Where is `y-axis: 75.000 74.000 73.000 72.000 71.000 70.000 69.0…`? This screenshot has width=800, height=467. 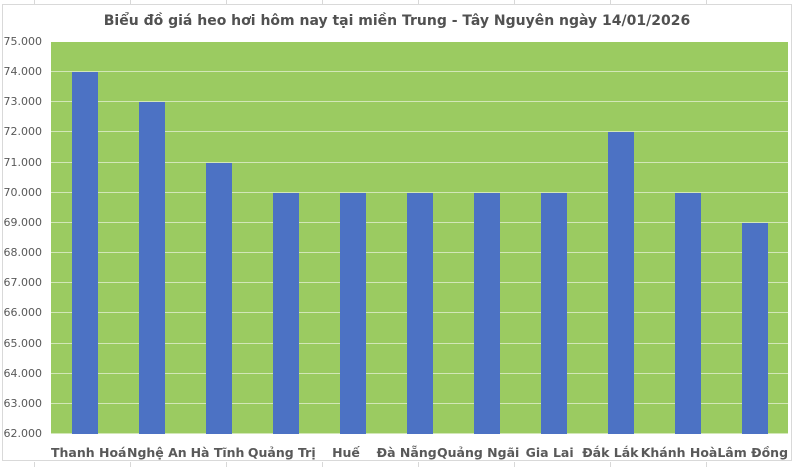
y-axis: 75.000 74.000 73.000 72.000 71.000 70.000 69.0… is located at coordinates (23, 237).